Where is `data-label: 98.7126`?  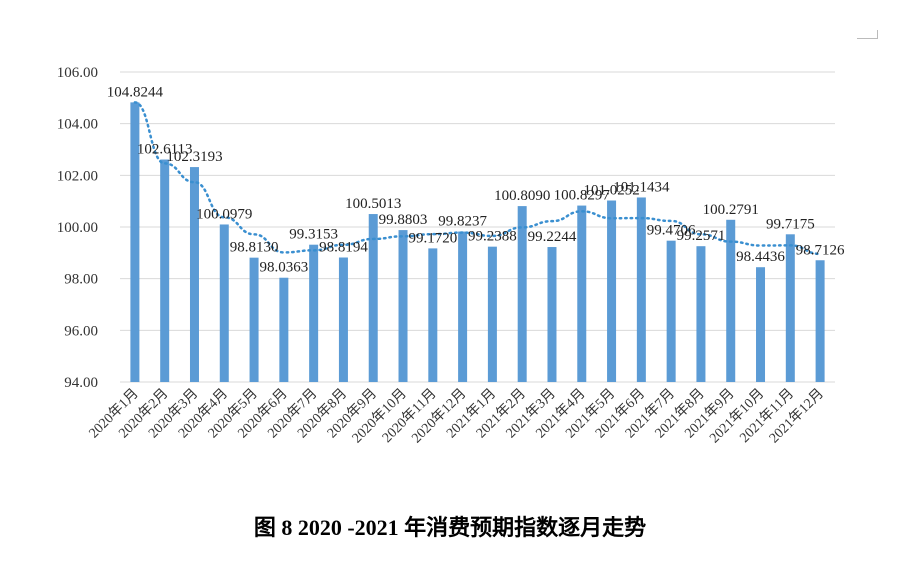
data-label: 98.7126 is located at coordinates (820, 250).